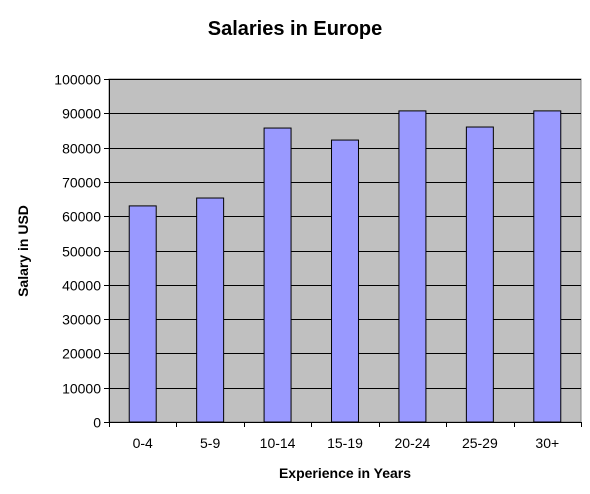  I want to click on chart-title: Salaries in Europe, so click(295, 29).